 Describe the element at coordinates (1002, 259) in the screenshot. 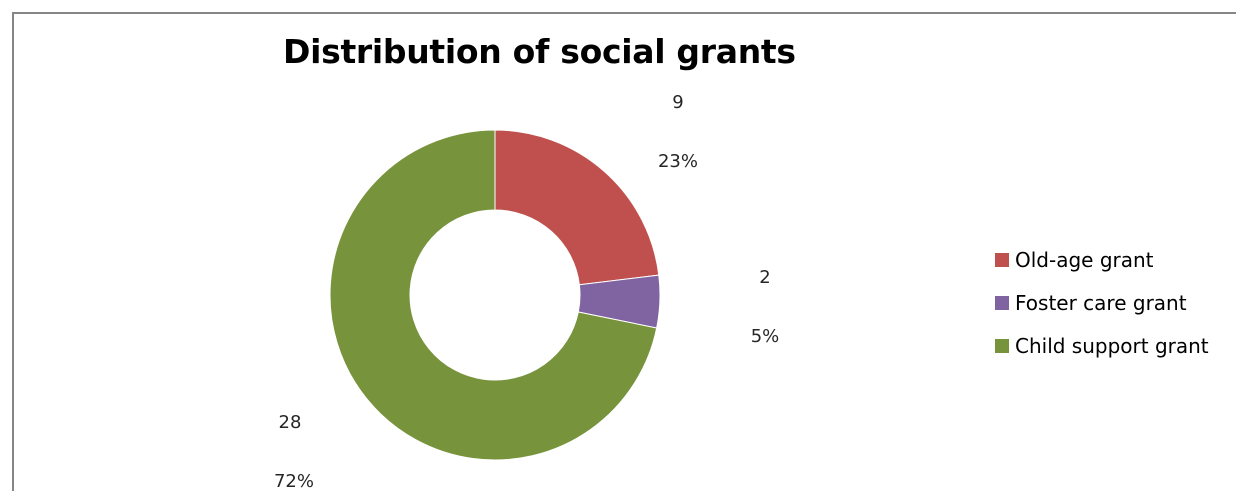

I see `legend-swatch-old-age` at that location.